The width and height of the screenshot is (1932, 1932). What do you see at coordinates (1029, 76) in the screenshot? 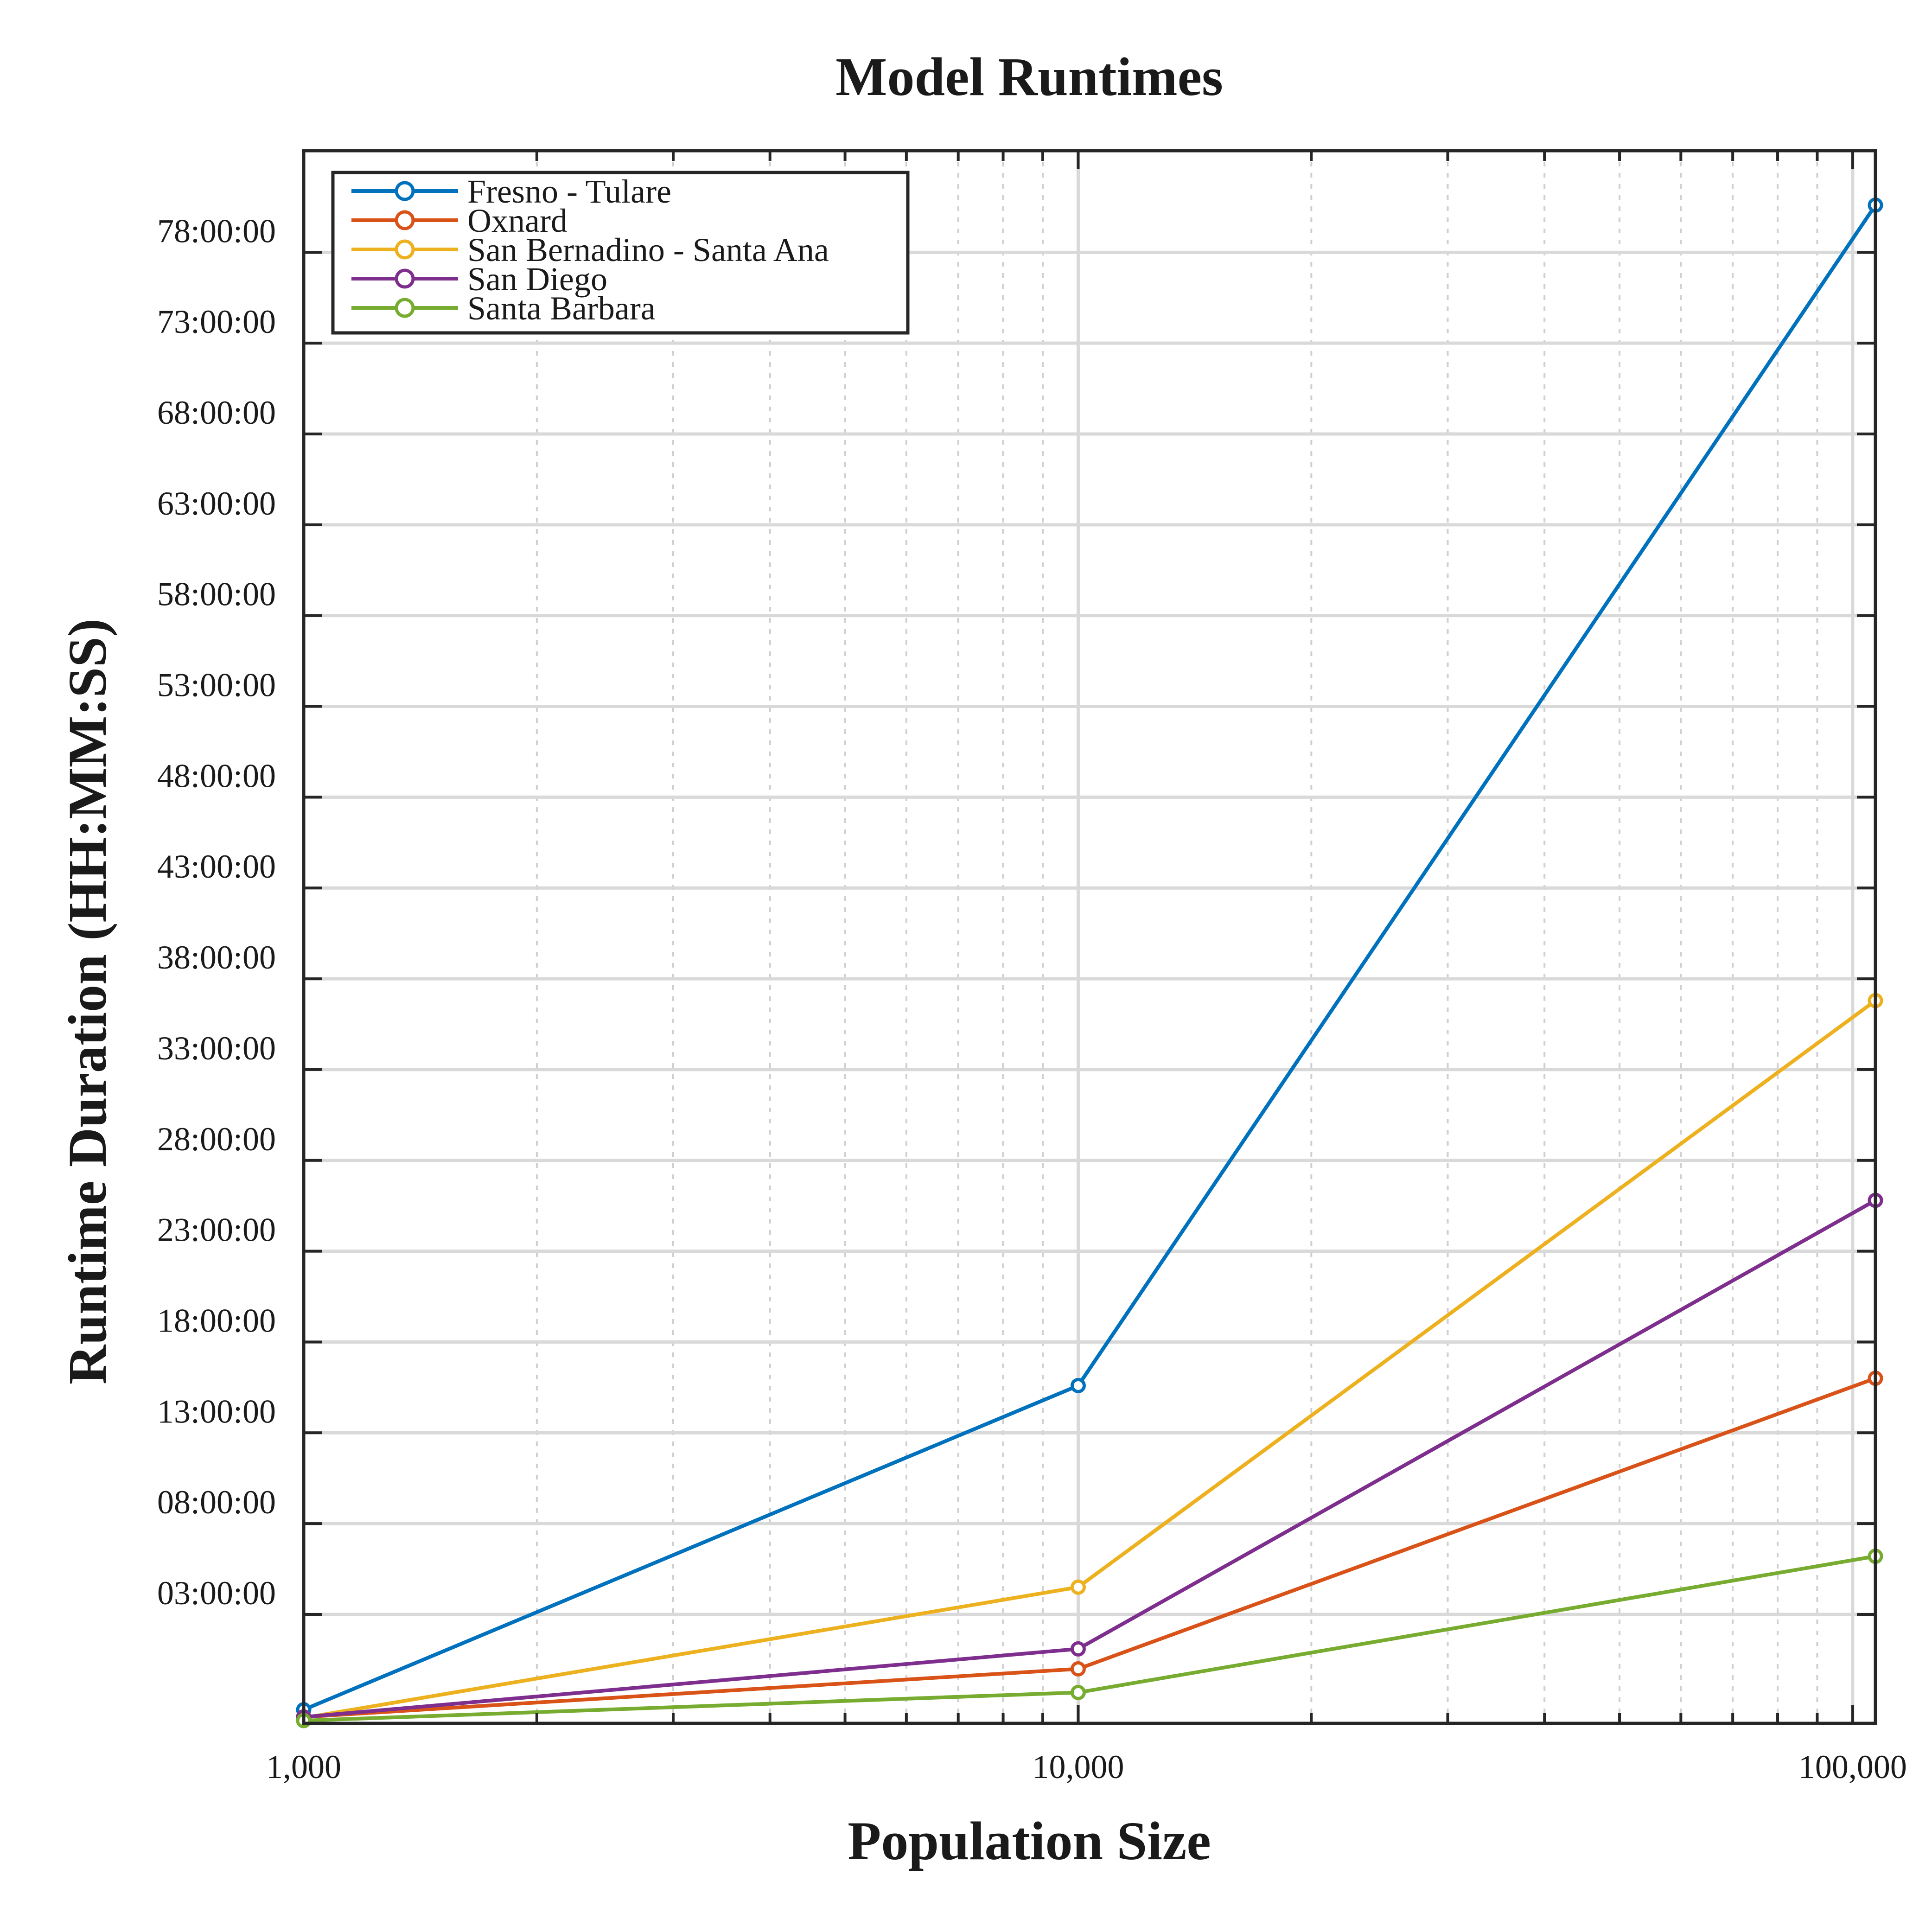
I see `chart-title: Model Runtimes` at bounding box center [1029, 76].